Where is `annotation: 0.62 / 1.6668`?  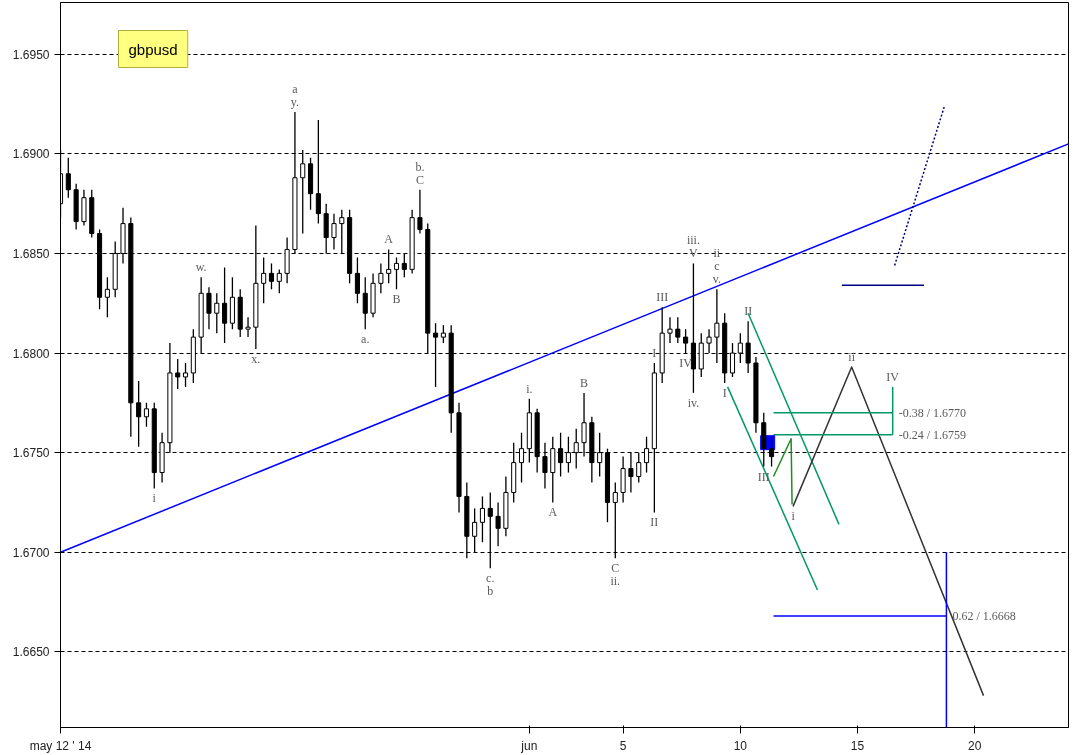
annotation: 0.62 / 1.6668 is located at coordinates (984, 615).